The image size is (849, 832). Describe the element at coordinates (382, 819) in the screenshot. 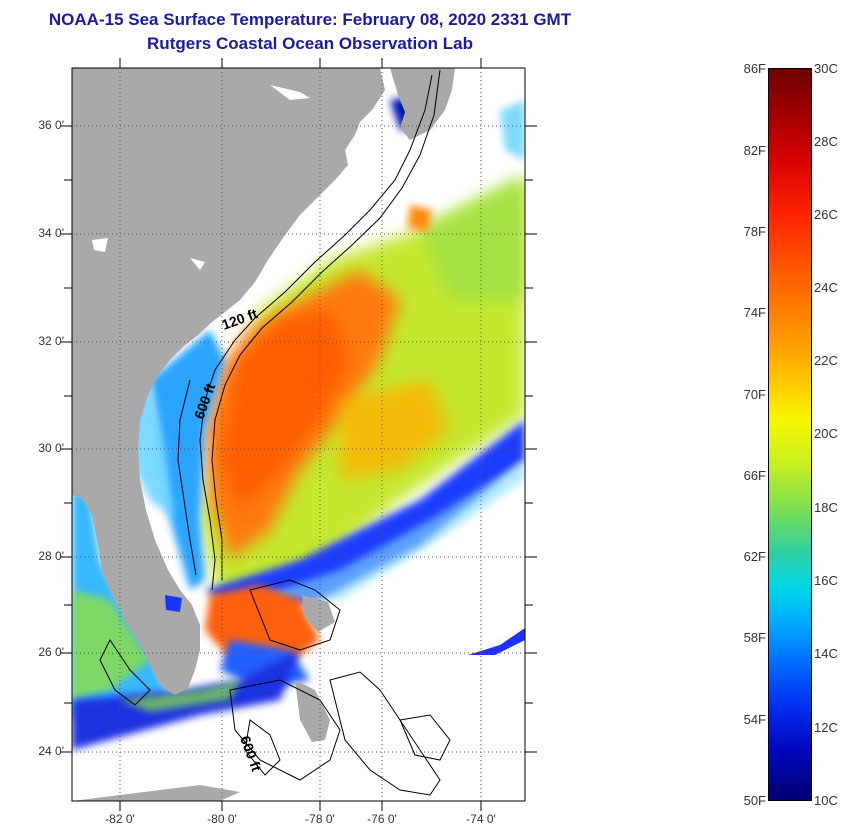

I see `lon-tick-76: -76 0'` at that location.